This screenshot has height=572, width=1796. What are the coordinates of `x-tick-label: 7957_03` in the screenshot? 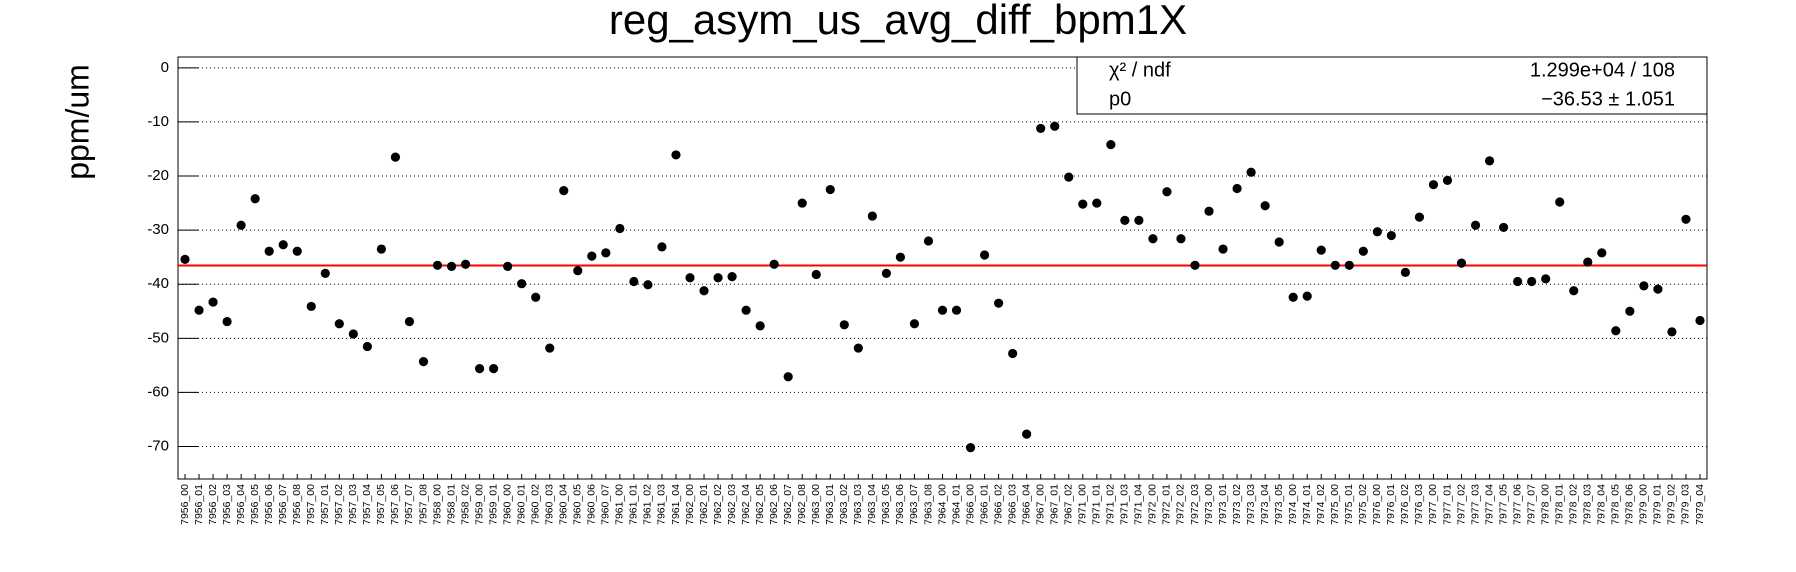 It's located at (353, 504).